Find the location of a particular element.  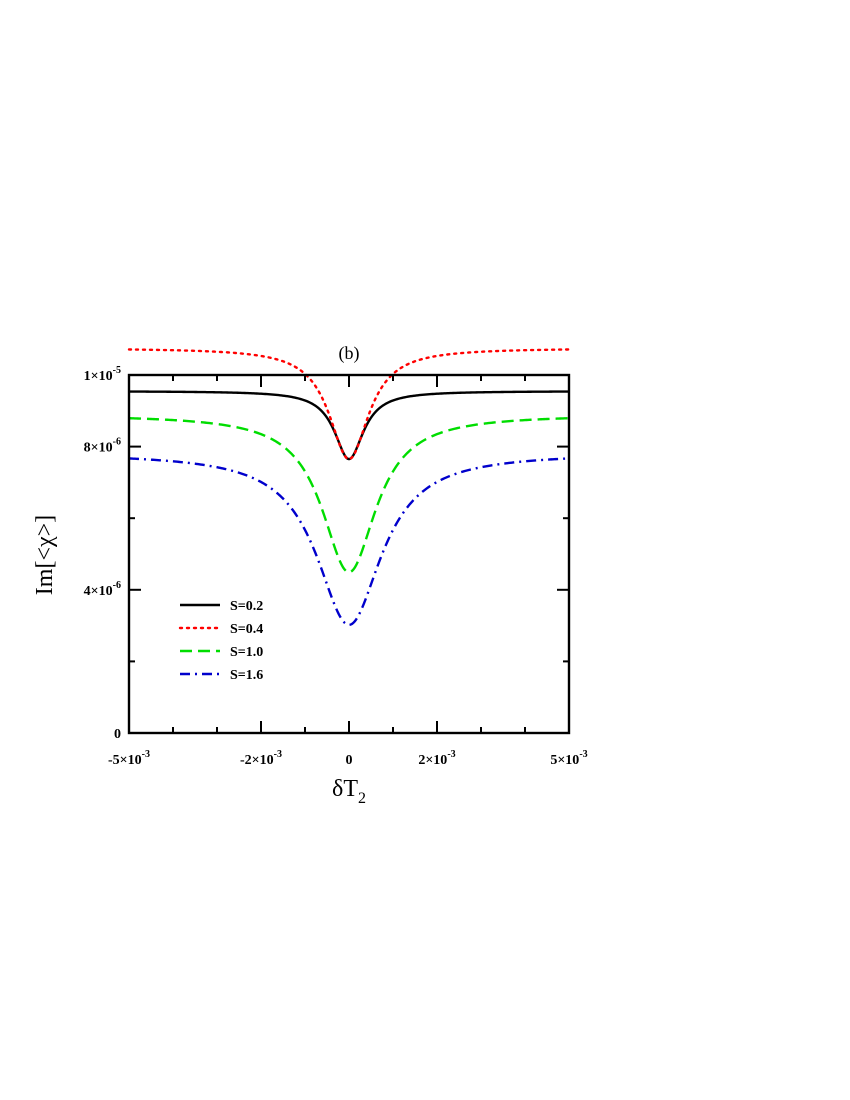

y-tick-label-2: 8×10⁻⁶ is located at coordinates (102, 446).